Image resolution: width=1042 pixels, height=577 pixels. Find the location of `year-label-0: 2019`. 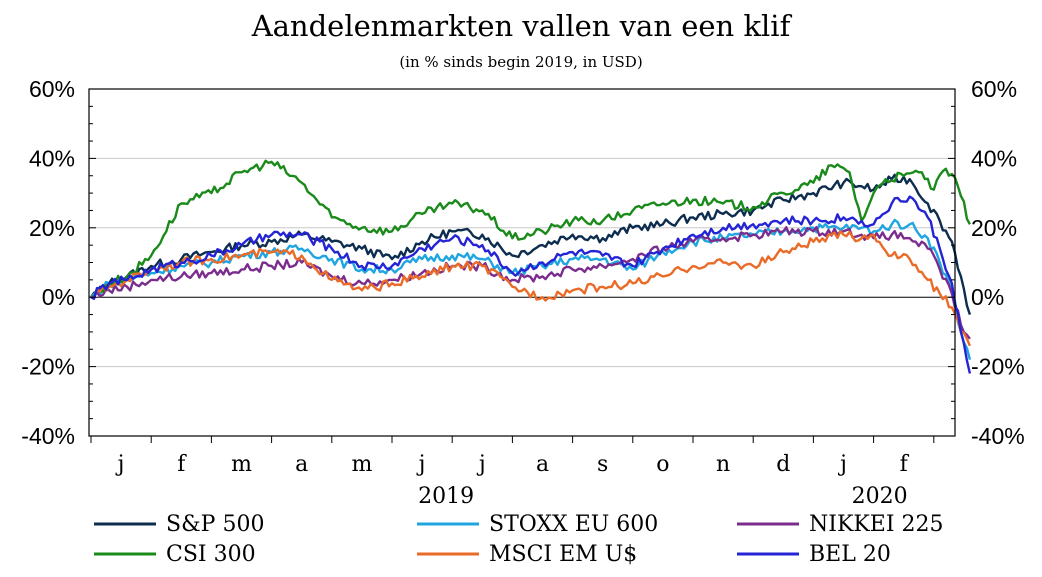

year-label-0: 2019 is located at coordinates (446, 496).